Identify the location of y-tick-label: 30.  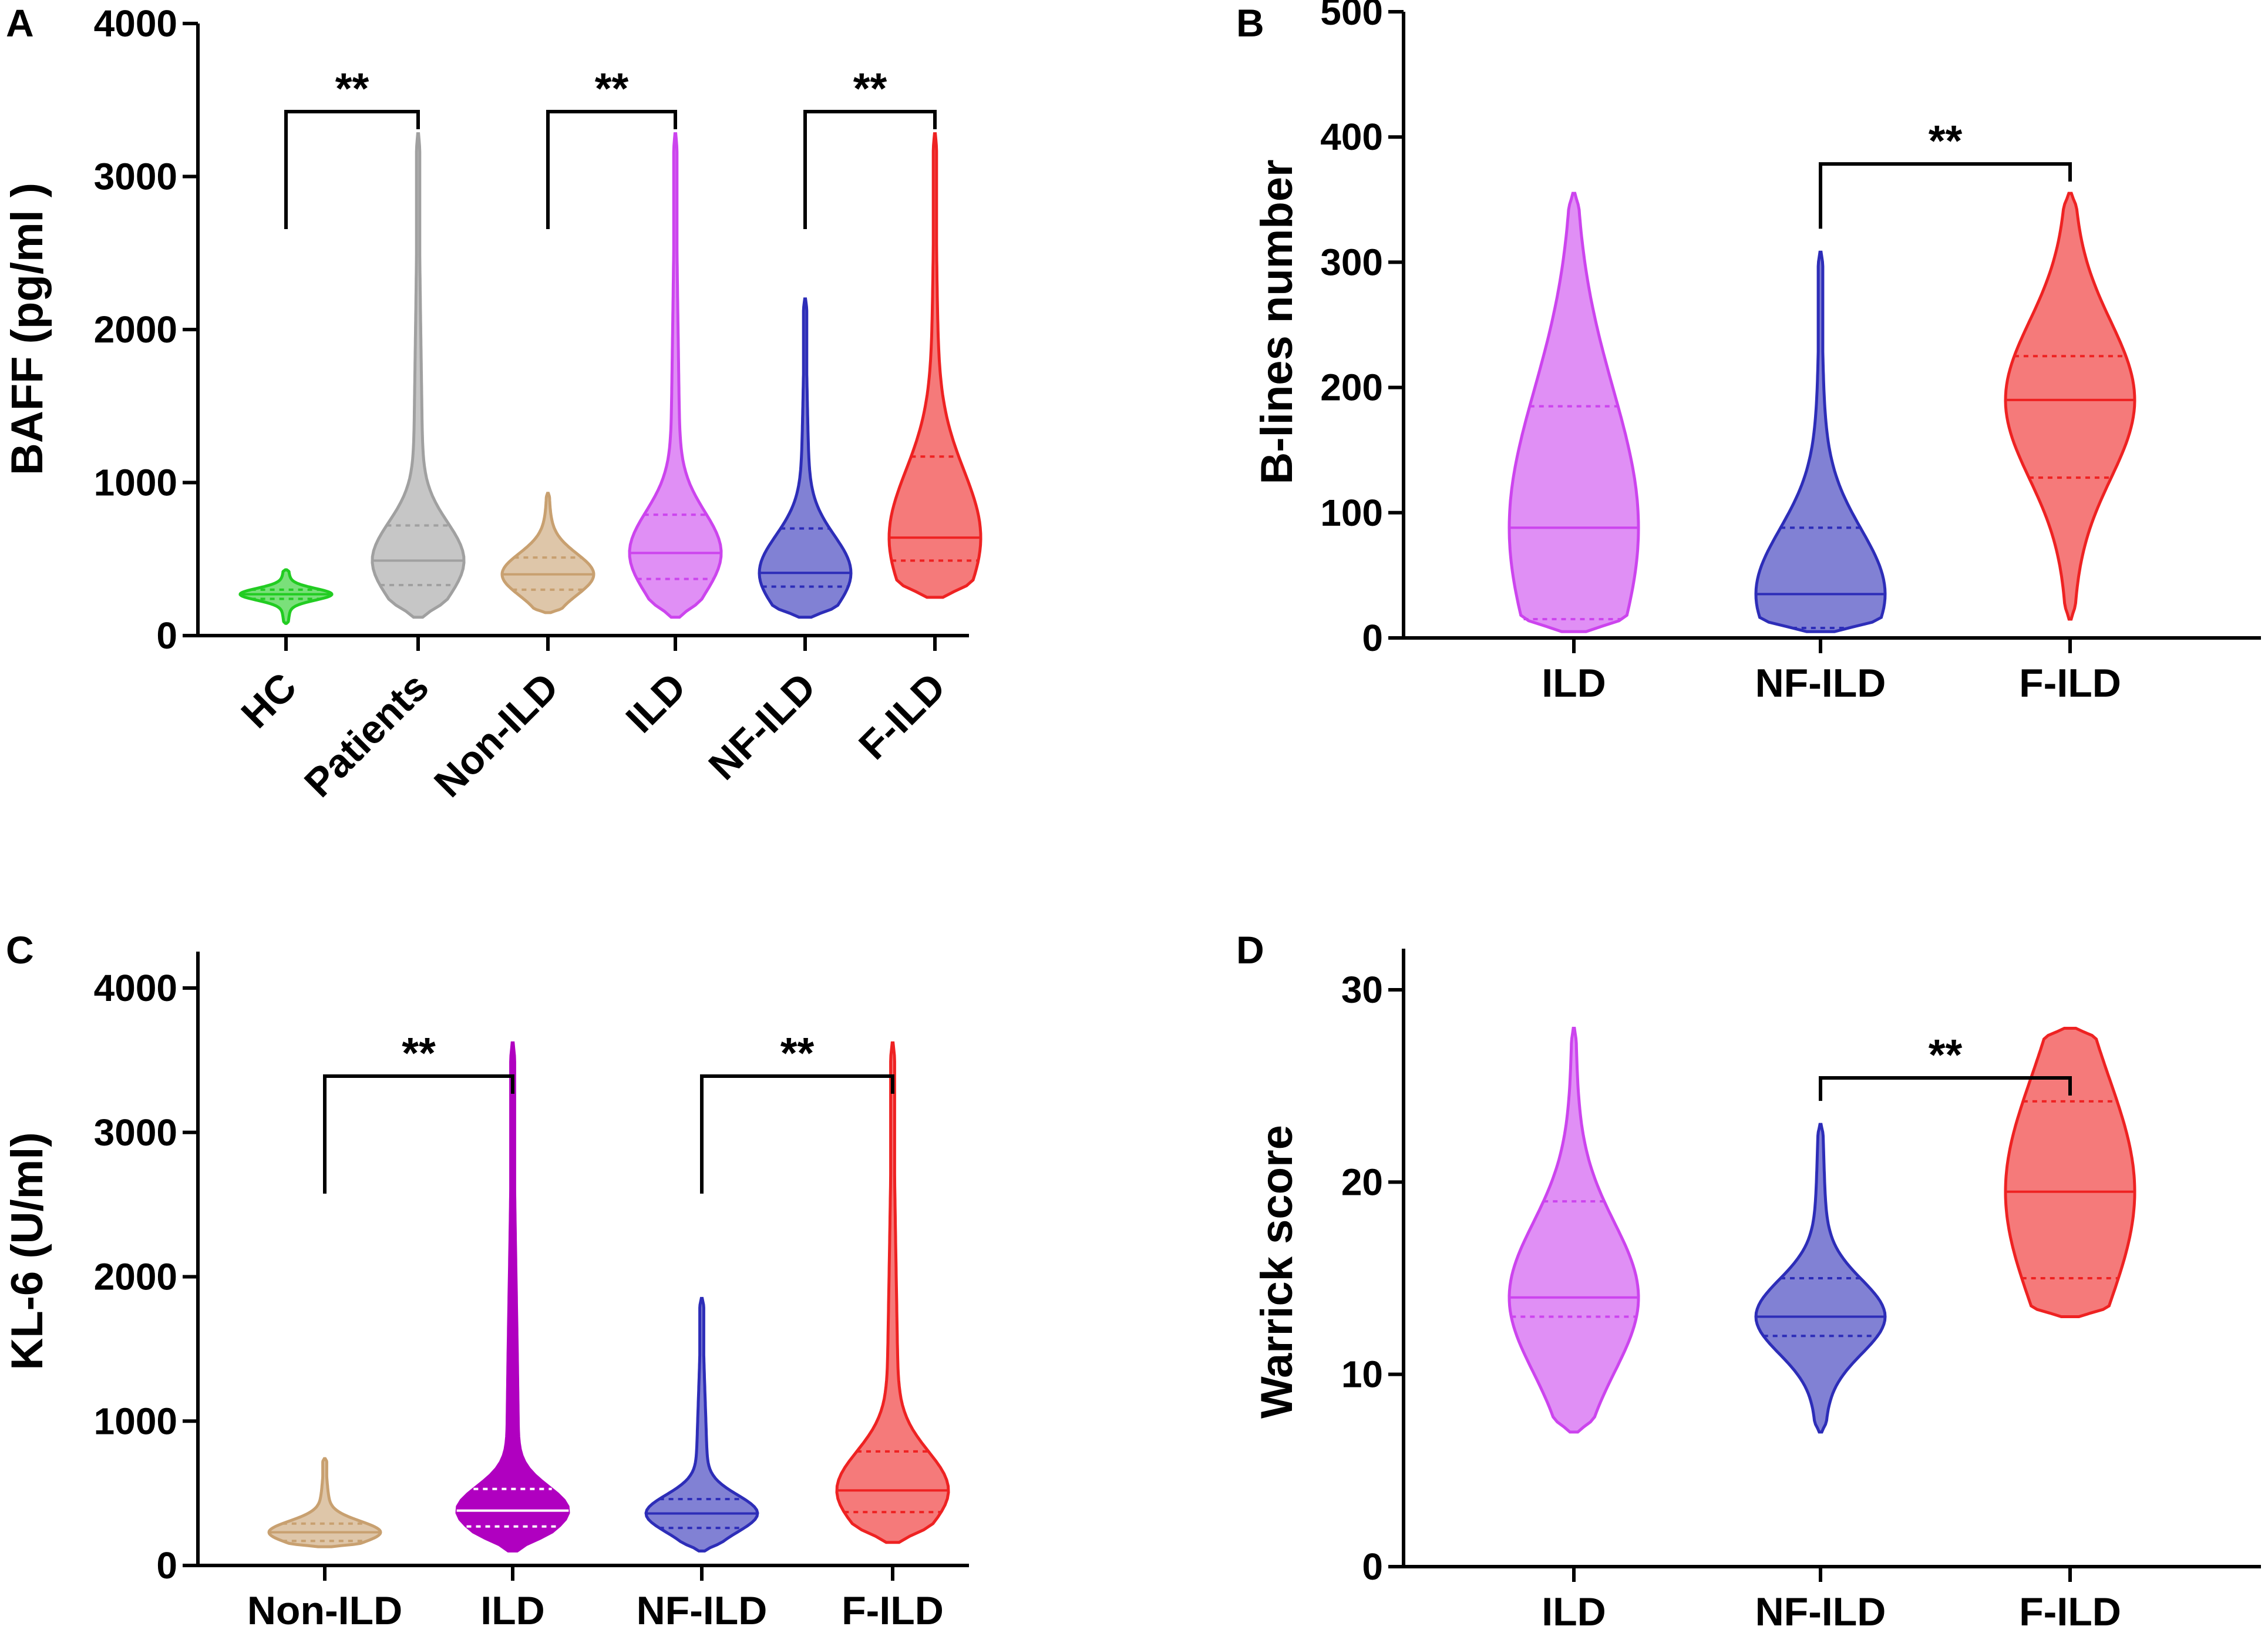
(1362, 990).